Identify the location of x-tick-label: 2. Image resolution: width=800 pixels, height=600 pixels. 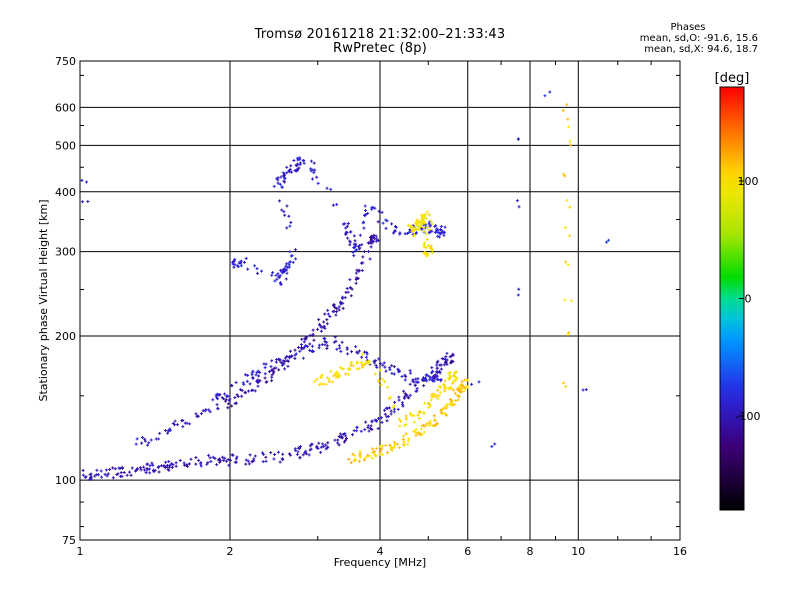
(230, 551).